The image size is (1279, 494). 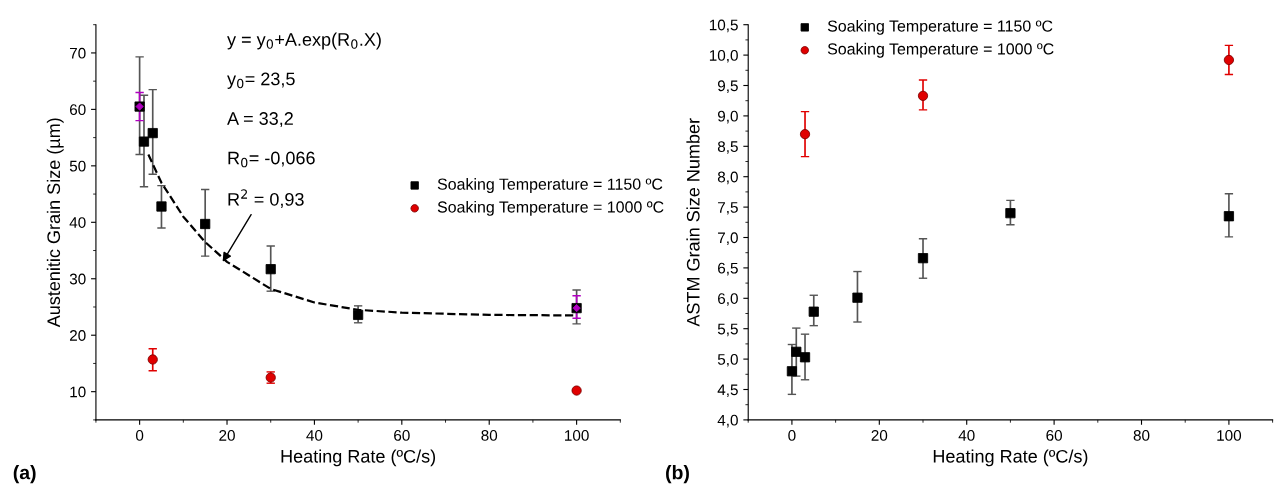 I want to click on y-axis-title: Austenitic Grain Size (µm), so click(x=55, y=223).